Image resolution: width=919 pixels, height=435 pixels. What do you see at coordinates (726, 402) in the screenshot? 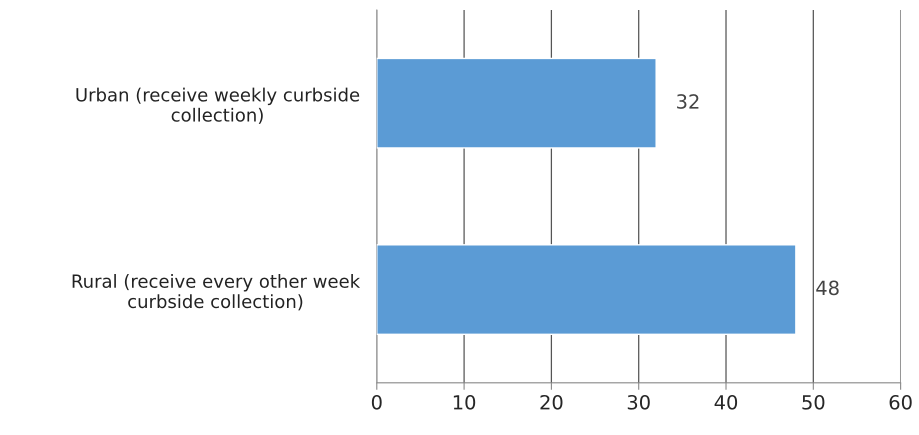
I see `x-tick-label: 40` at bounding box center [726, 402].